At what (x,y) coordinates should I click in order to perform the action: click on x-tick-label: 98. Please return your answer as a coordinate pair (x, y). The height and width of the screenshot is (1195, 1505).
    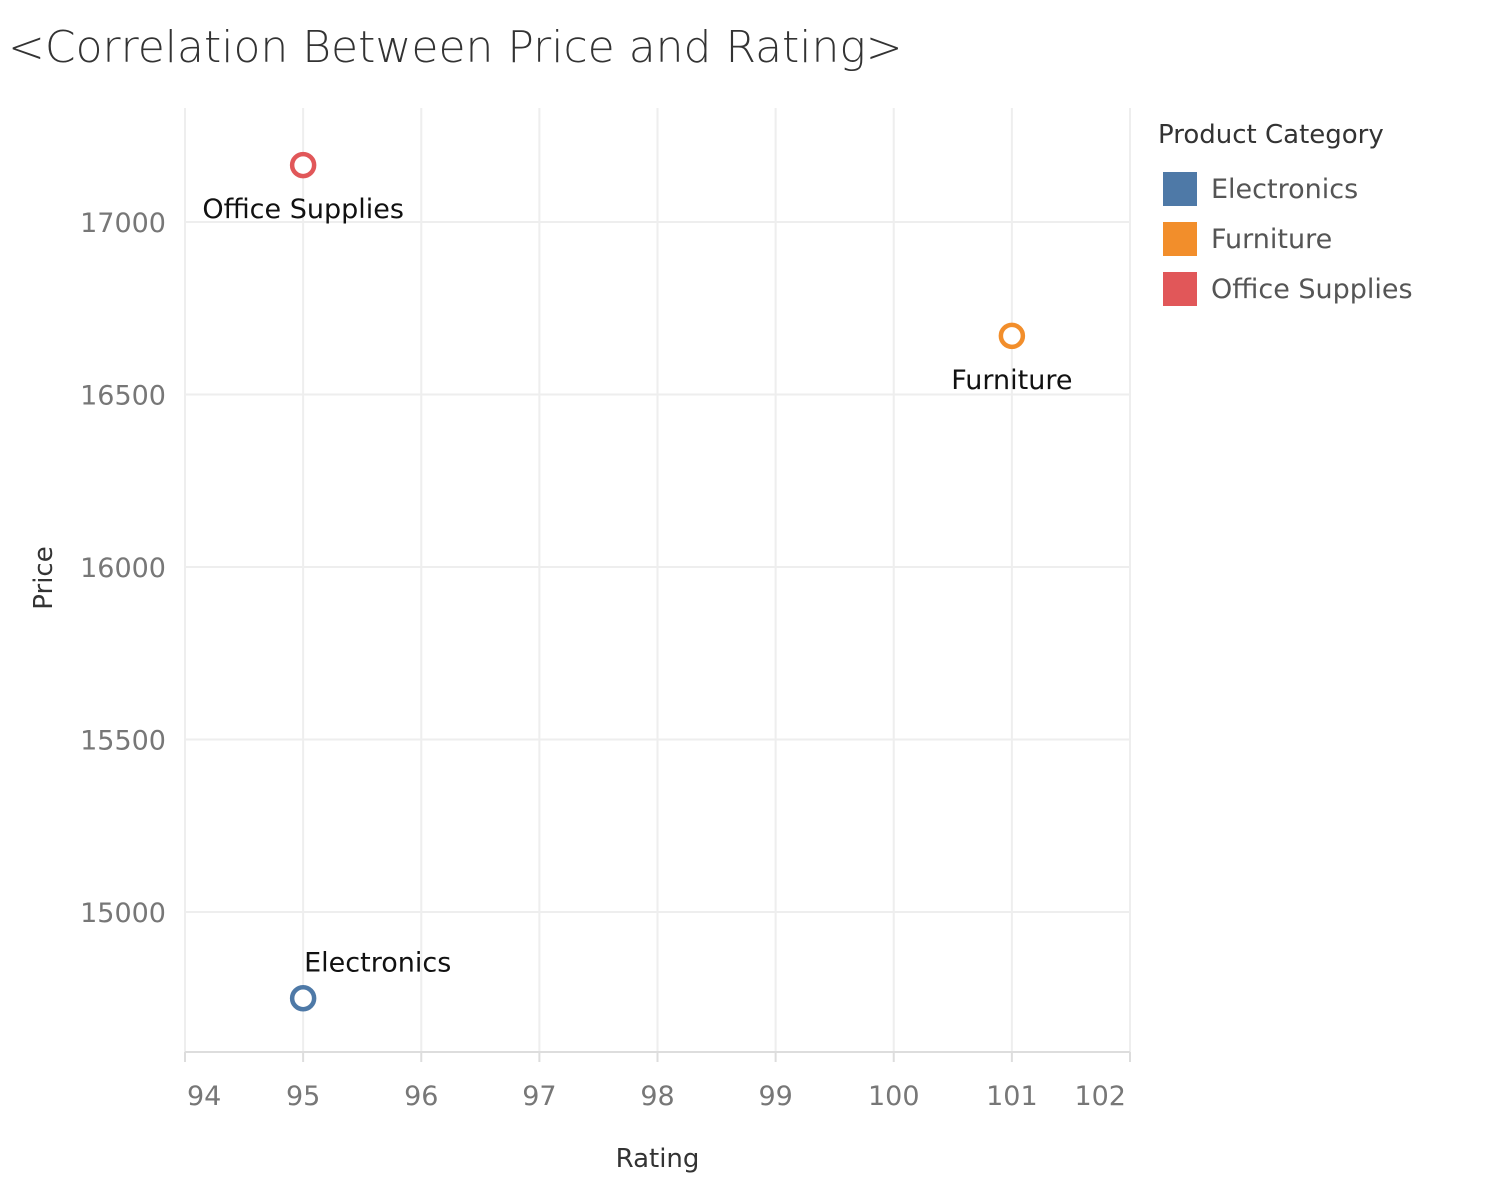
    Looking at the image, I should click on (657, 1096).